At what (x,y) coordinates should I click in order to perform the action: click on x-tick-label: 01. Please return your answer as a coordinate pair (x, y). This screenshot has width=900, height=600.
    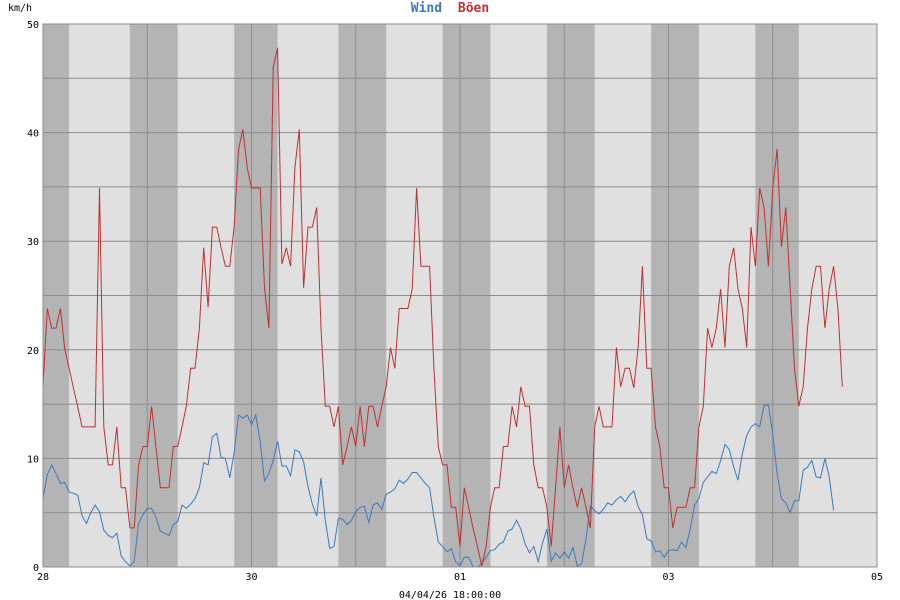
    Looking at the image, I should click on (460, 577).